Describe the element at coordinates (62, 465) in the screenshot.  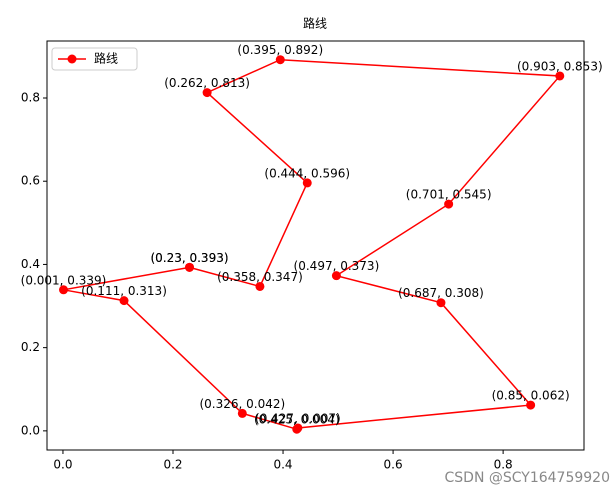
I see `x-tick-label: 0.0` at that location.